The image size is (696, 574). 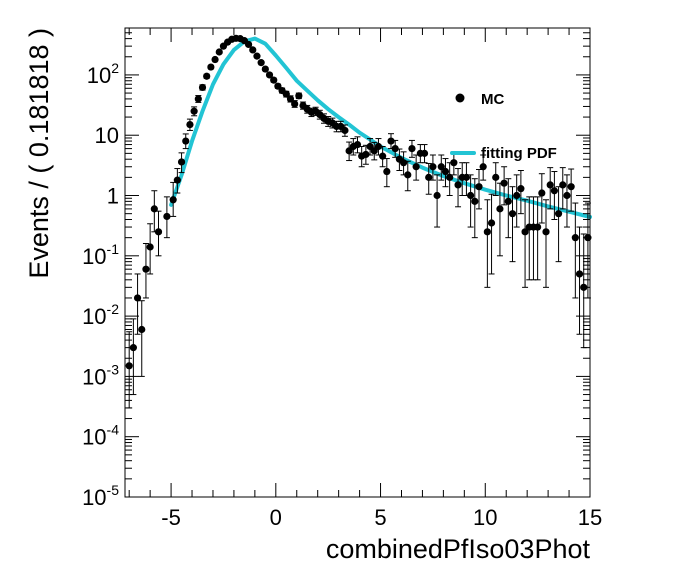 I want to click on x-tick-label: 15, so click(x=590, y=517).